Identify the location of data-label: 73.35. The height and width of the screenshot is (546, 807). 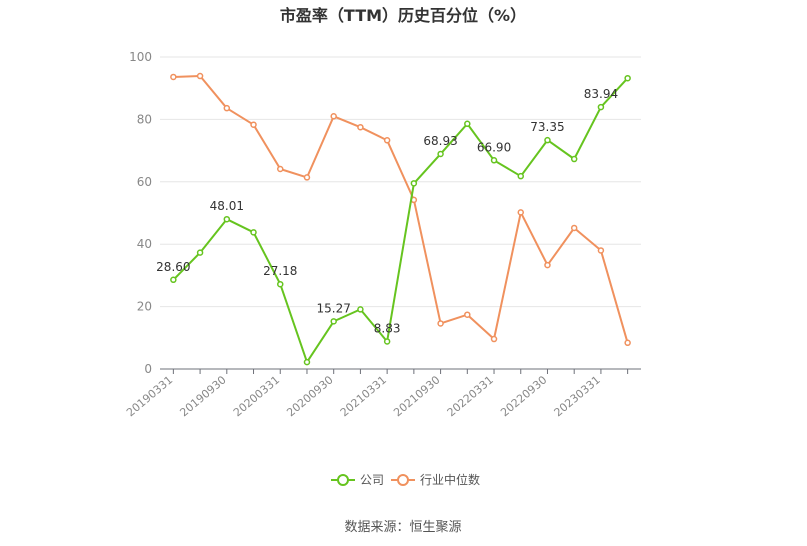
(547, 127).